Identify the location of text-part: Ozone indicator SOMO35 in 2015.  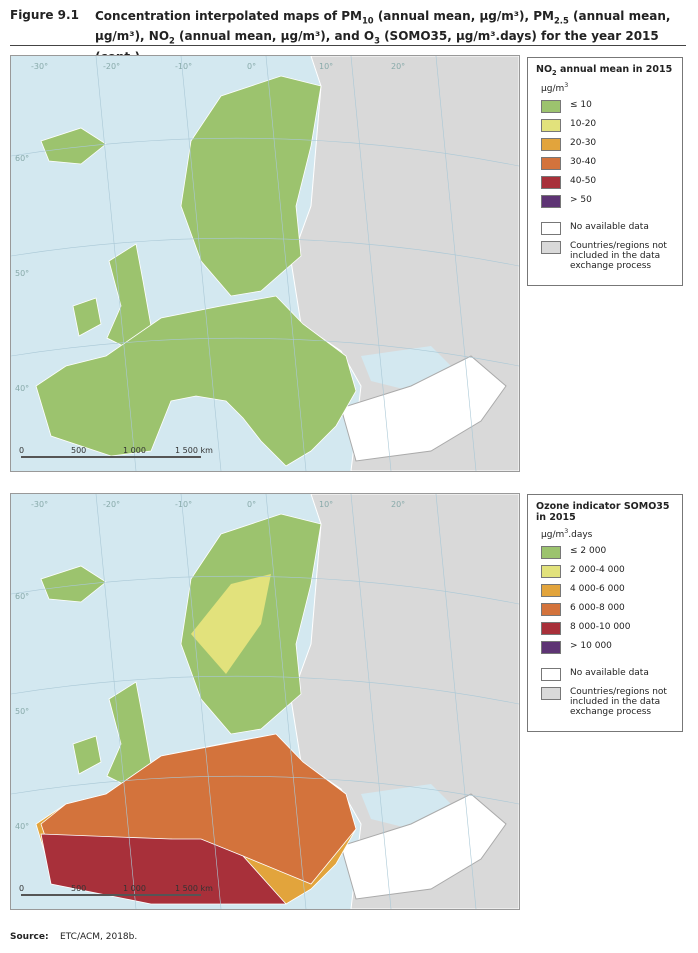
(603, 512).